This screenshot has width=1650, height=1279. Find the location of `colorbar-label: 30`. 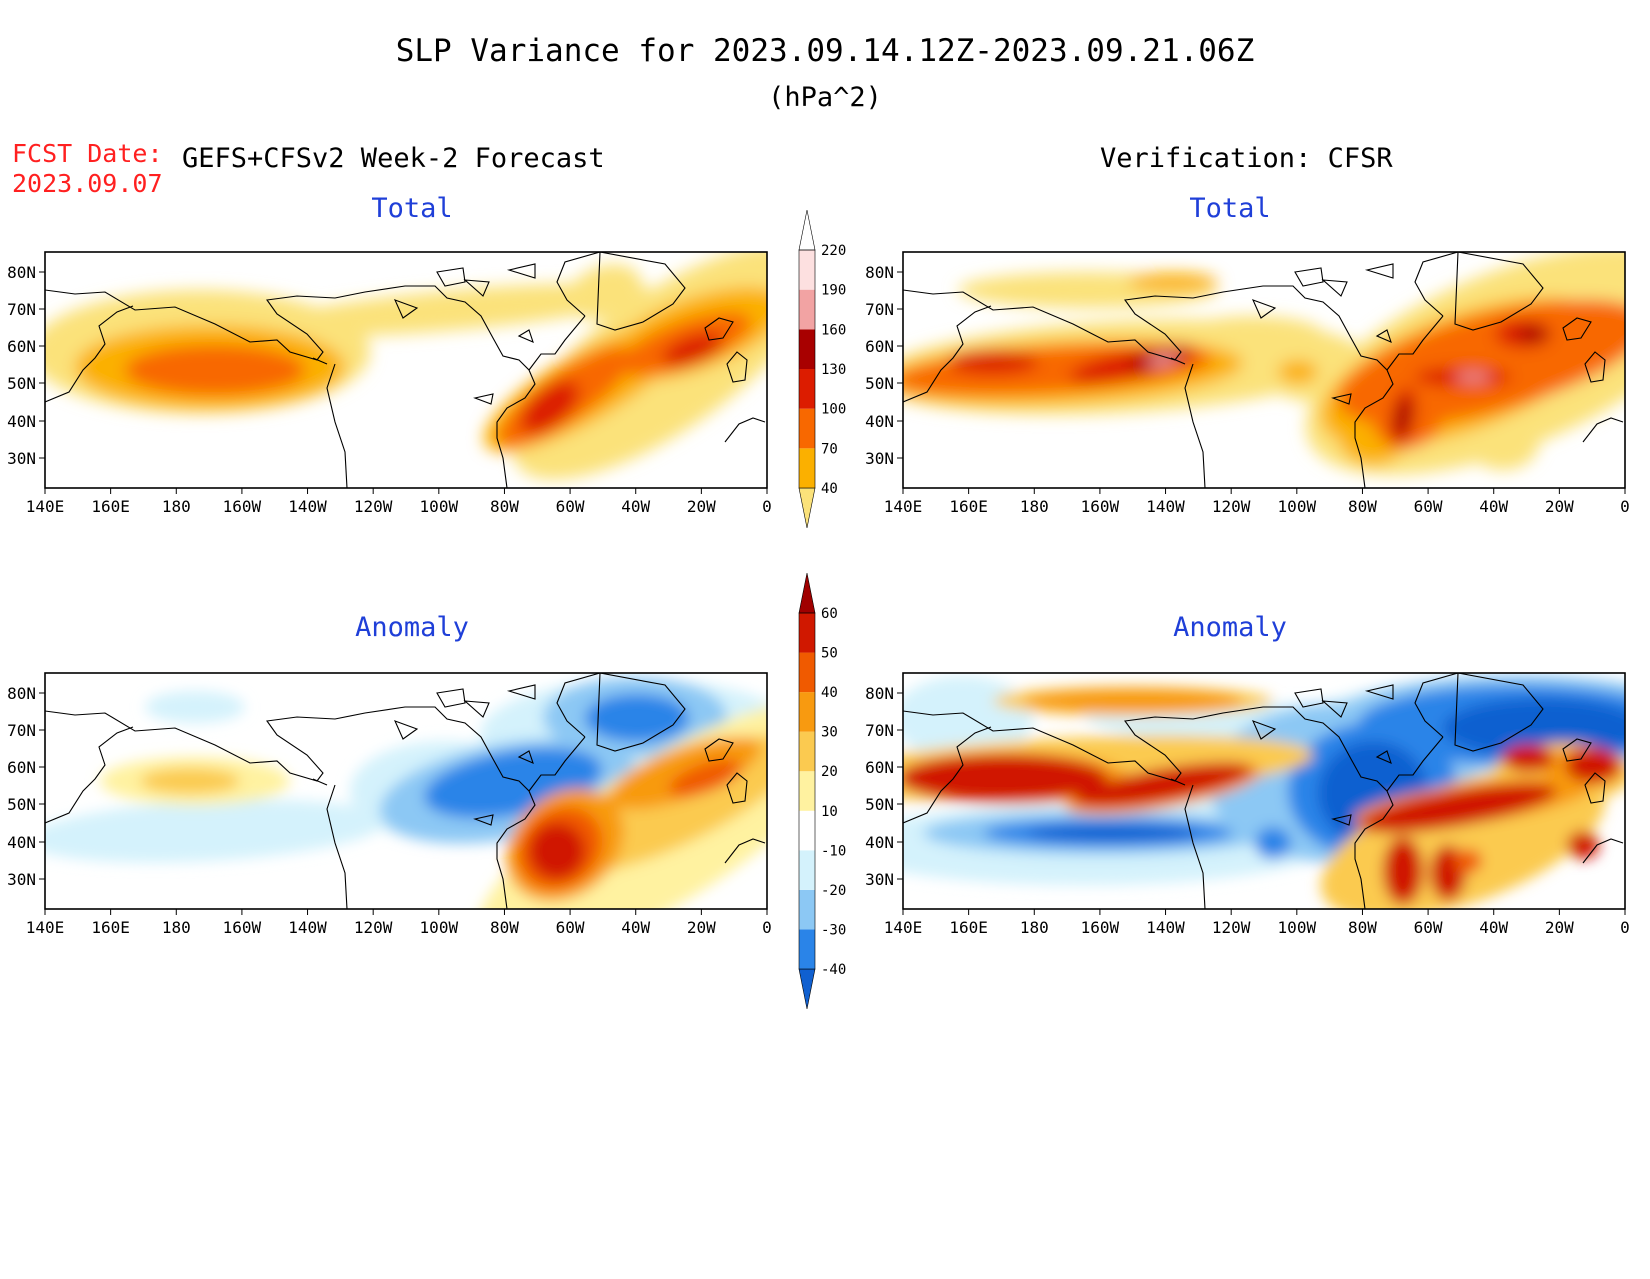

colorbar-label: 30 is located at coordinates (829, 733).